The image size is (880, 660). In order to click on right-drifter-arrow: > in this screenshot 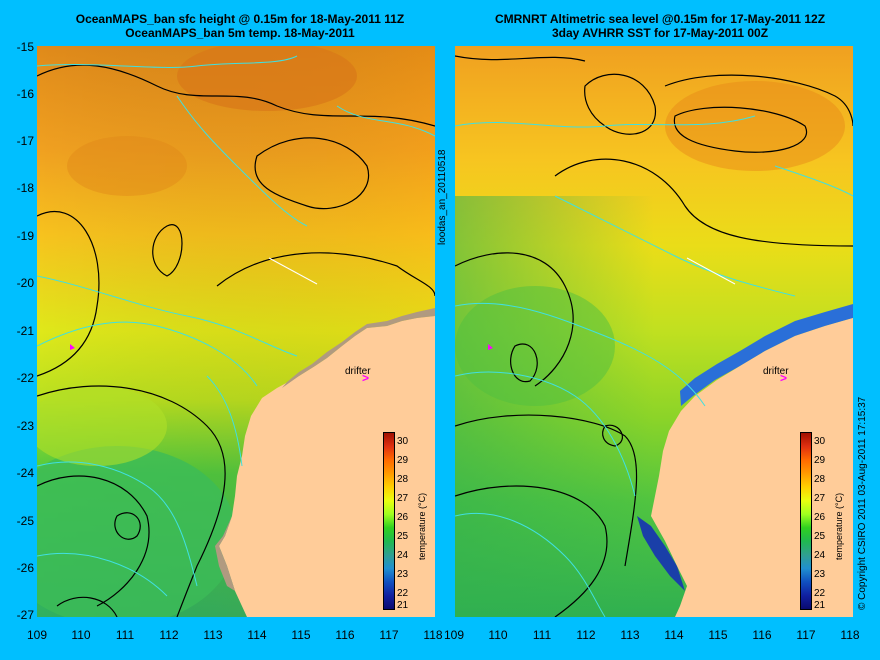, I will do `click(784, 378)`.